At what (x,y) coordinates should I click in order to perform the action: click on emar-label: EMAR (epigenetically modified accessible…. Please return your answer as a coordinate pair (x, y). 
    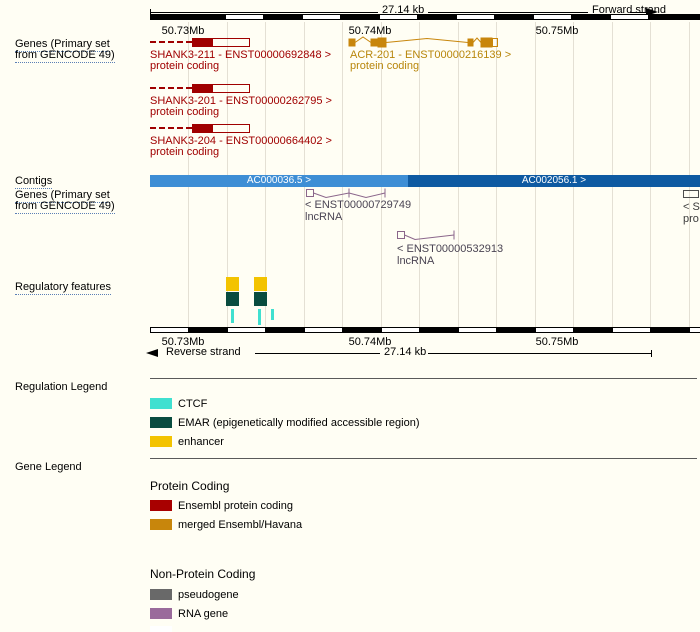
    Looking at the image, I should click on (299, 423).